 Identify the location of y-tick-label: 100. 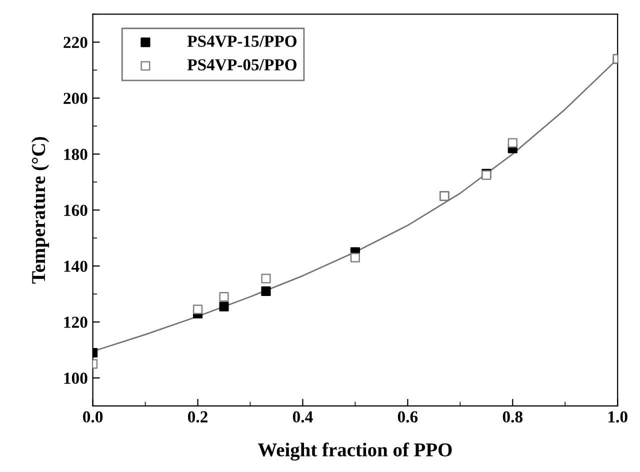
(76, 378).